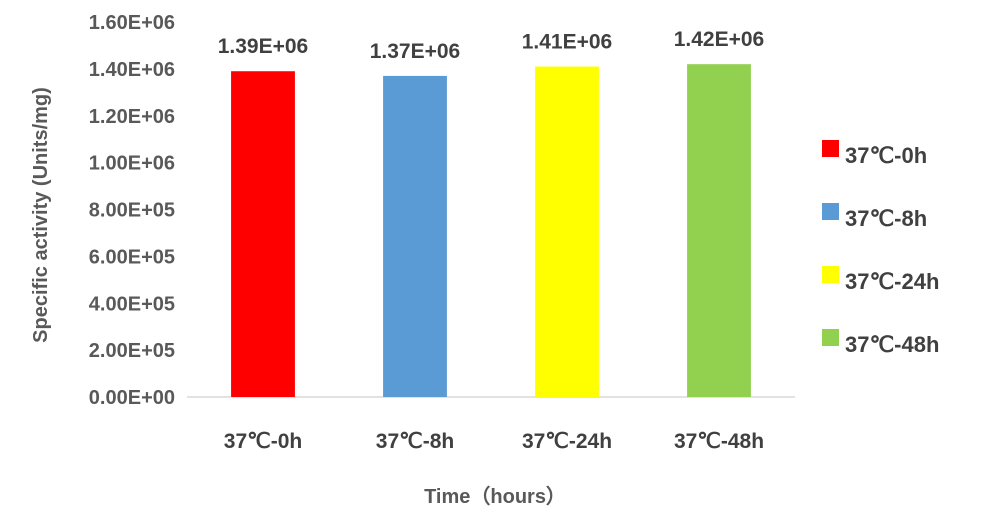 This screenshot has width=987, height=514. Describe the element at coordinates (132, 164) in the screenshot. I see `y-tick-label: 1.00E+06` at that location.